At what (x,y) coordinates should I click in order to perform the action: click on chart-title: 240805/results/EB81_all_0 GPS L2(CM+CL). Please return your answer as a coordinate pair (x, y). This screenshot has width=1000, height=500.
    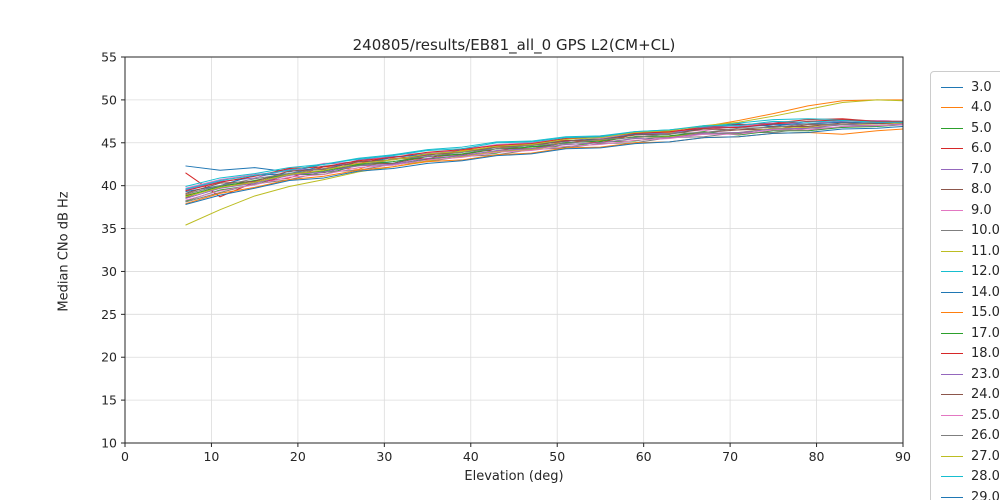
    Looking at the image, I should click on (514, 45).